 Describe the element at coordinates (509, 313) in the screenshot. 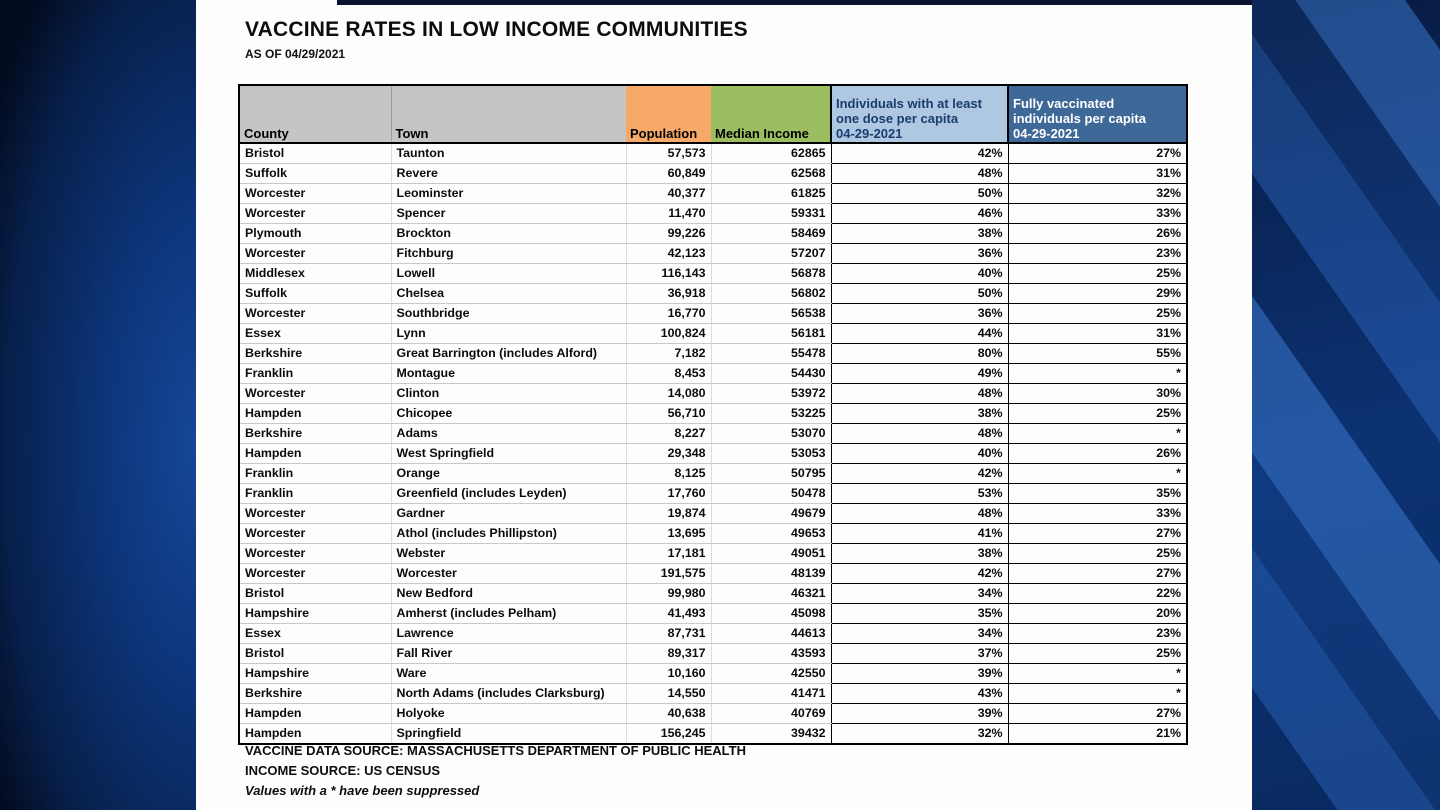

I see `table-cell: Southbridge` at that location.